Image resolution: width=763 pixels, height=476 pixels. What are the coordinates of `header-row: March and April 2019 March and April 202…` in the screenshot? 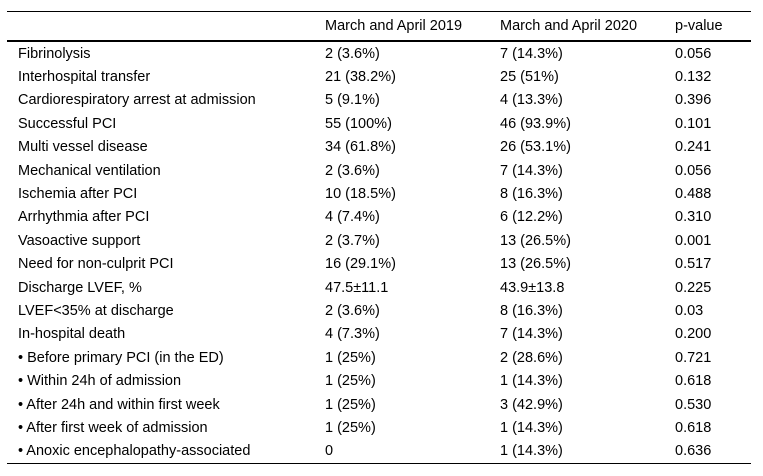 It's located at (379, 26).